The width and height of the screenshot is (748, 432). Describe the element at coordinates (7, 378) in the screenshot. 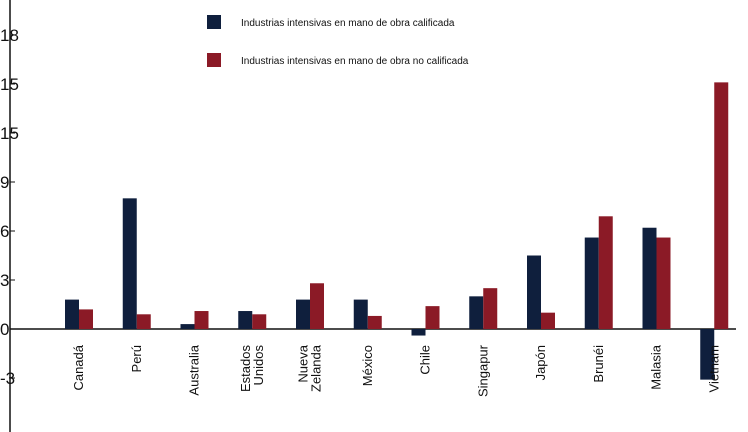

I see `y-tick-label: -3` at that location.